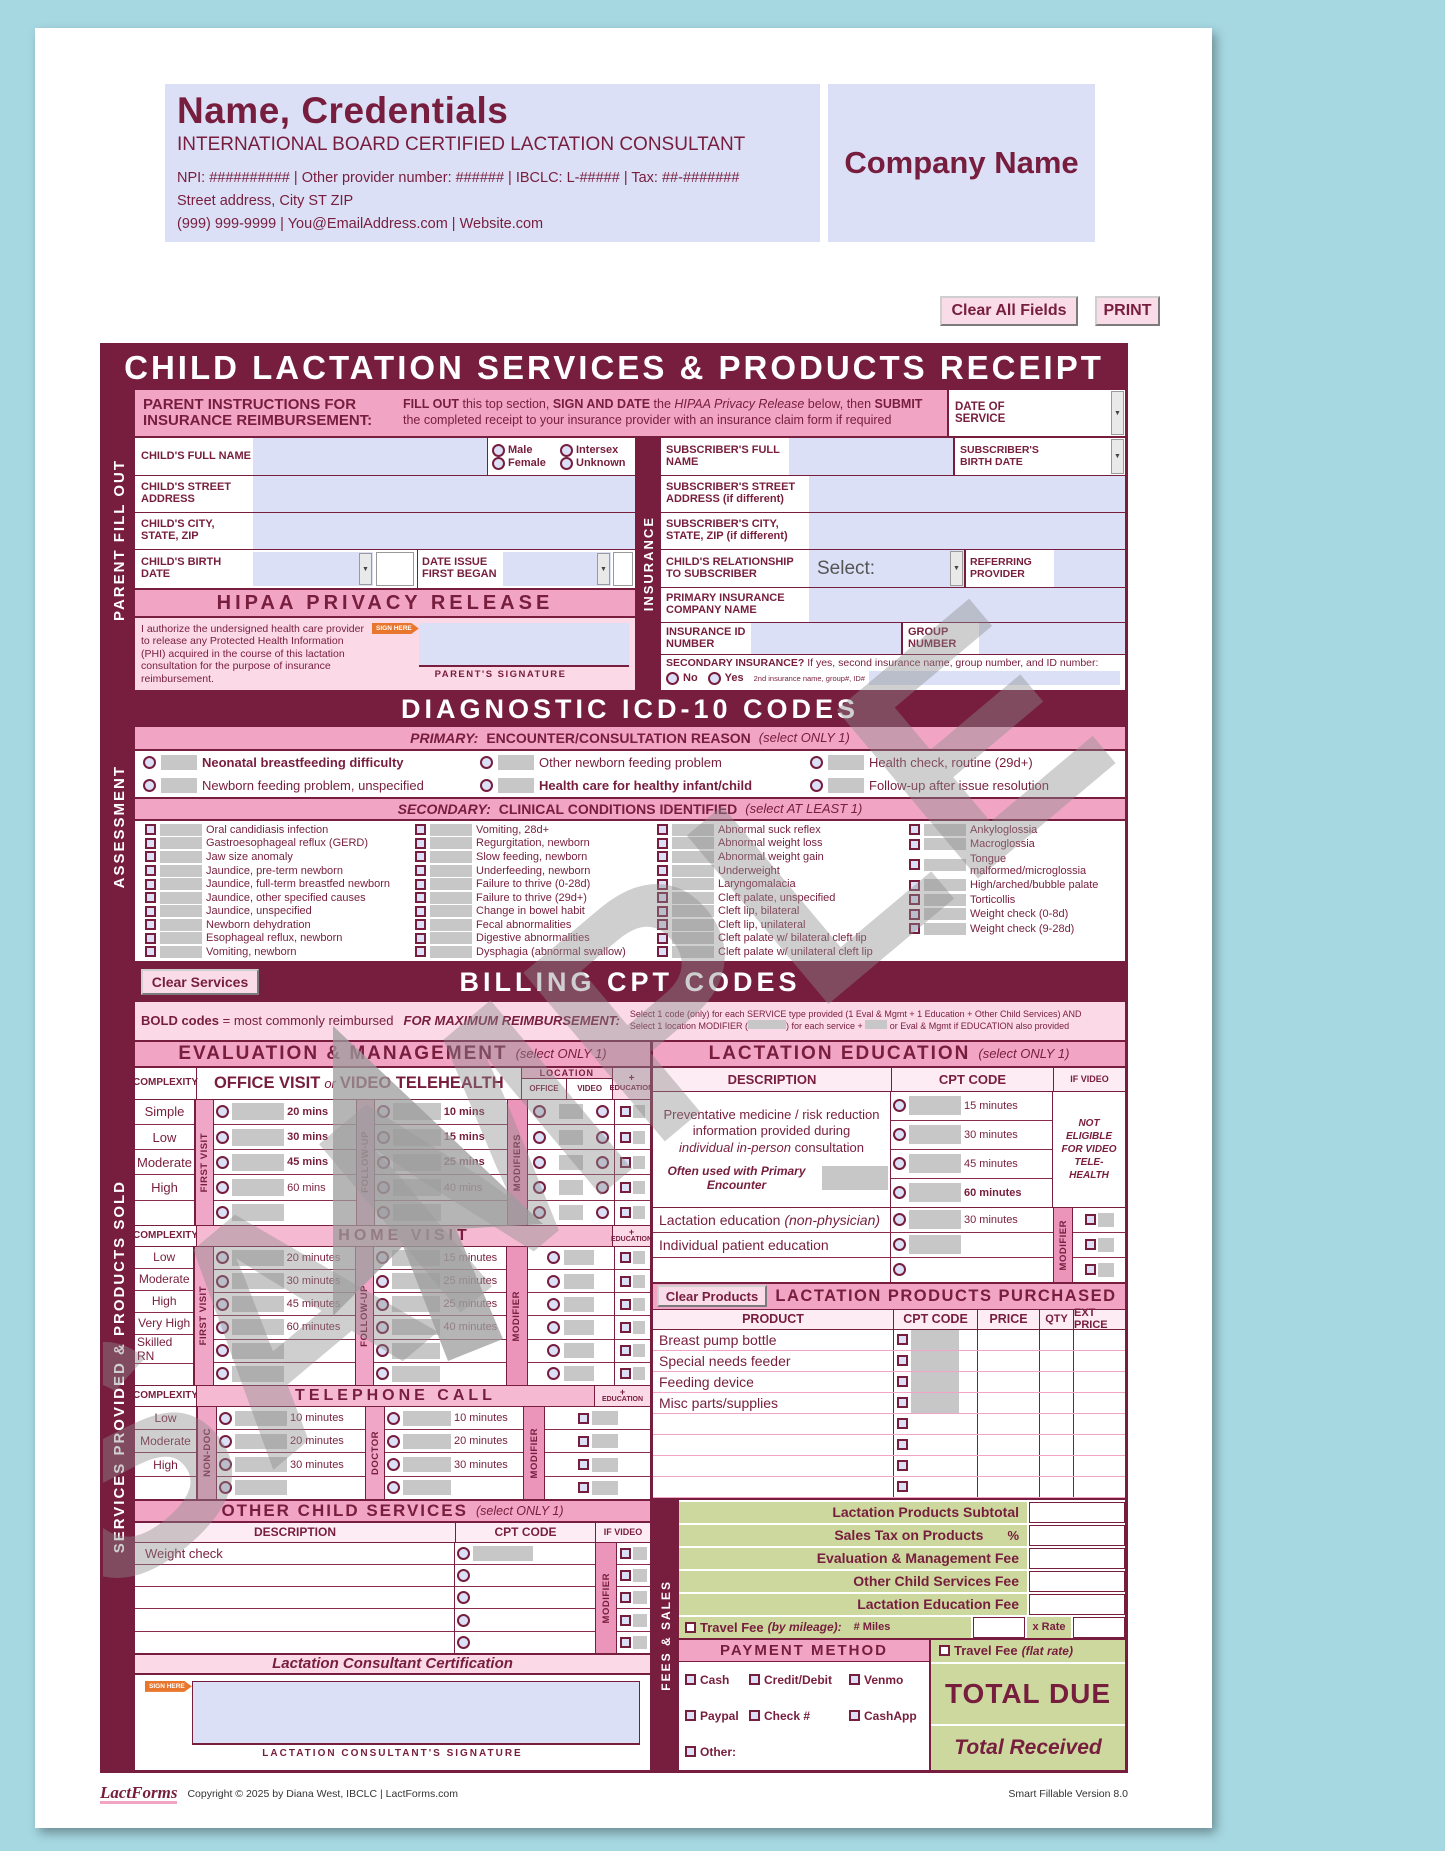  What do you see at coordinates (440, 1374) in the screenshot?
I see `home-follow-up-option` at bounding box center [440, 1374].